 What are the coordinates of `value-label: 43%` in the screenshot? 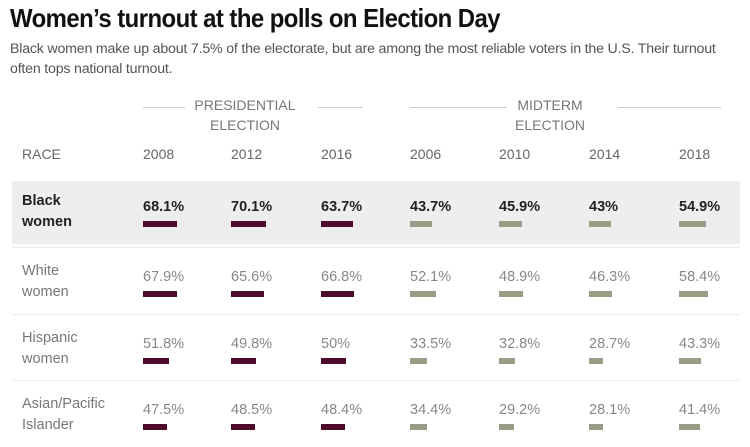 It's located at (604, 207).